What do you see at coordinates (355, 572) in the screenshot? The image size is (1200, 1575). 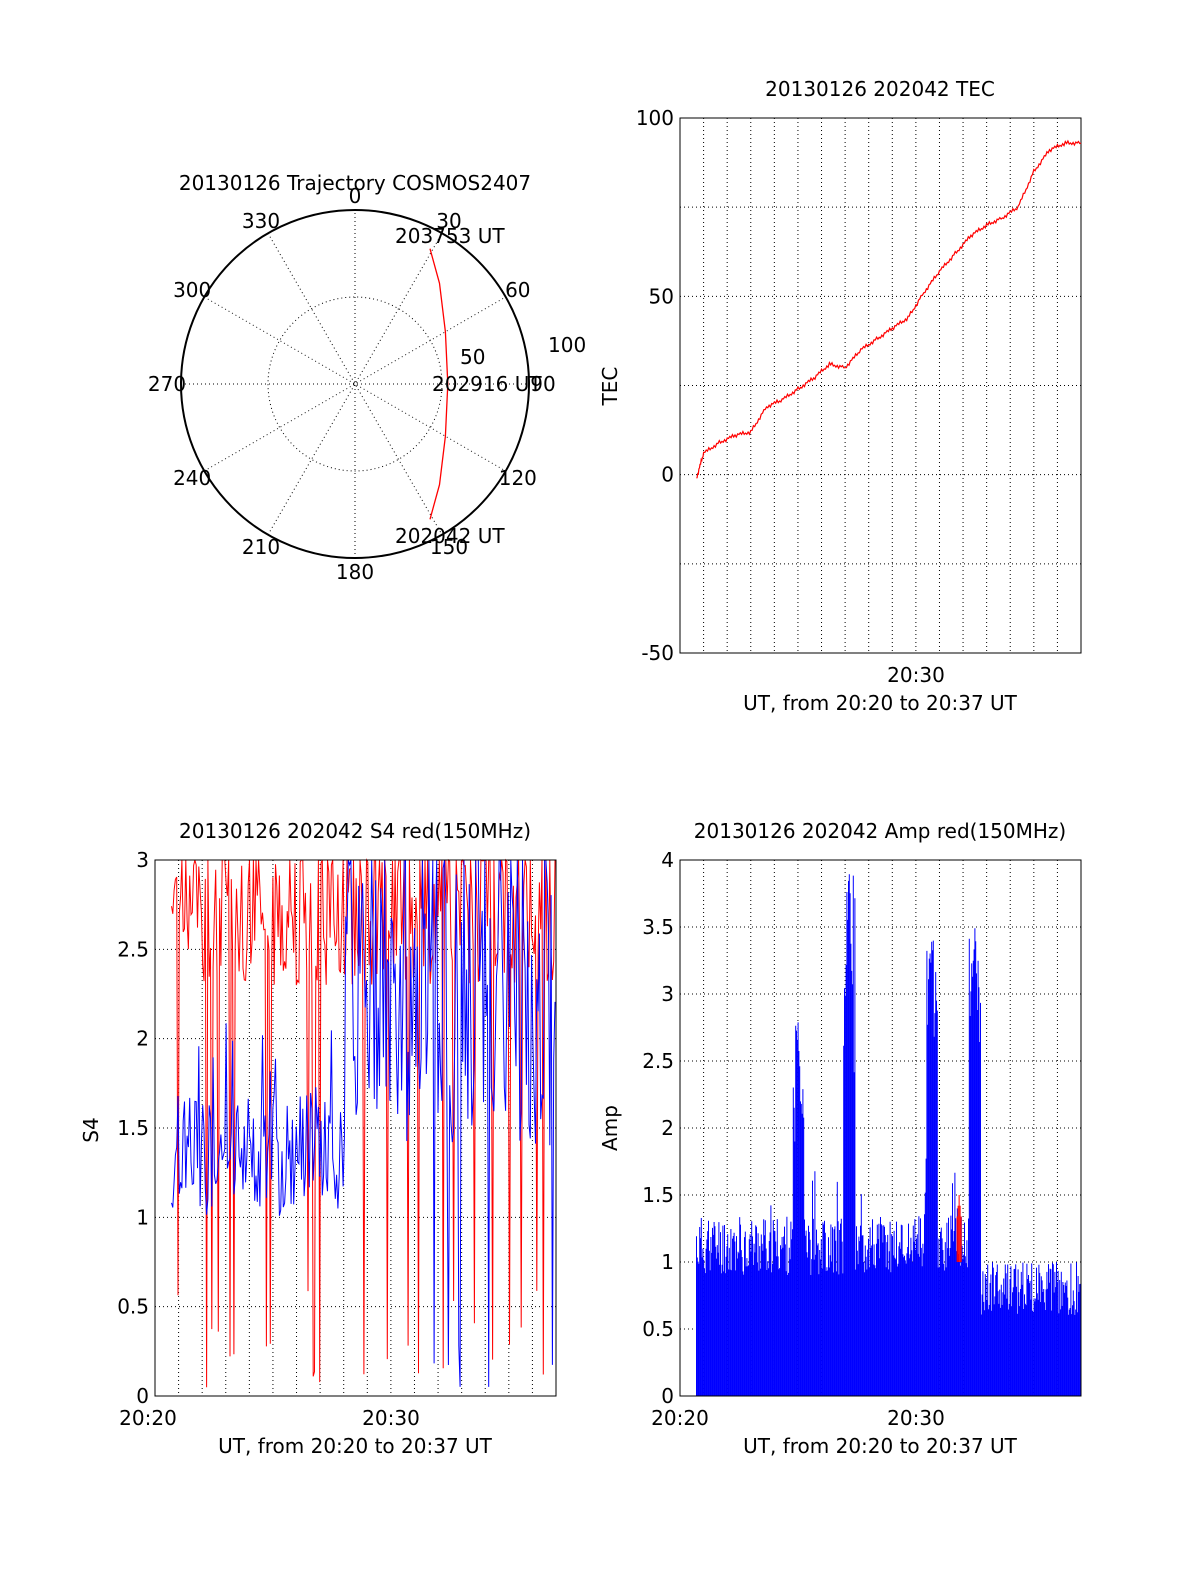 I see `polar-azimuth-label: 180` at bounding box center [355, 572].